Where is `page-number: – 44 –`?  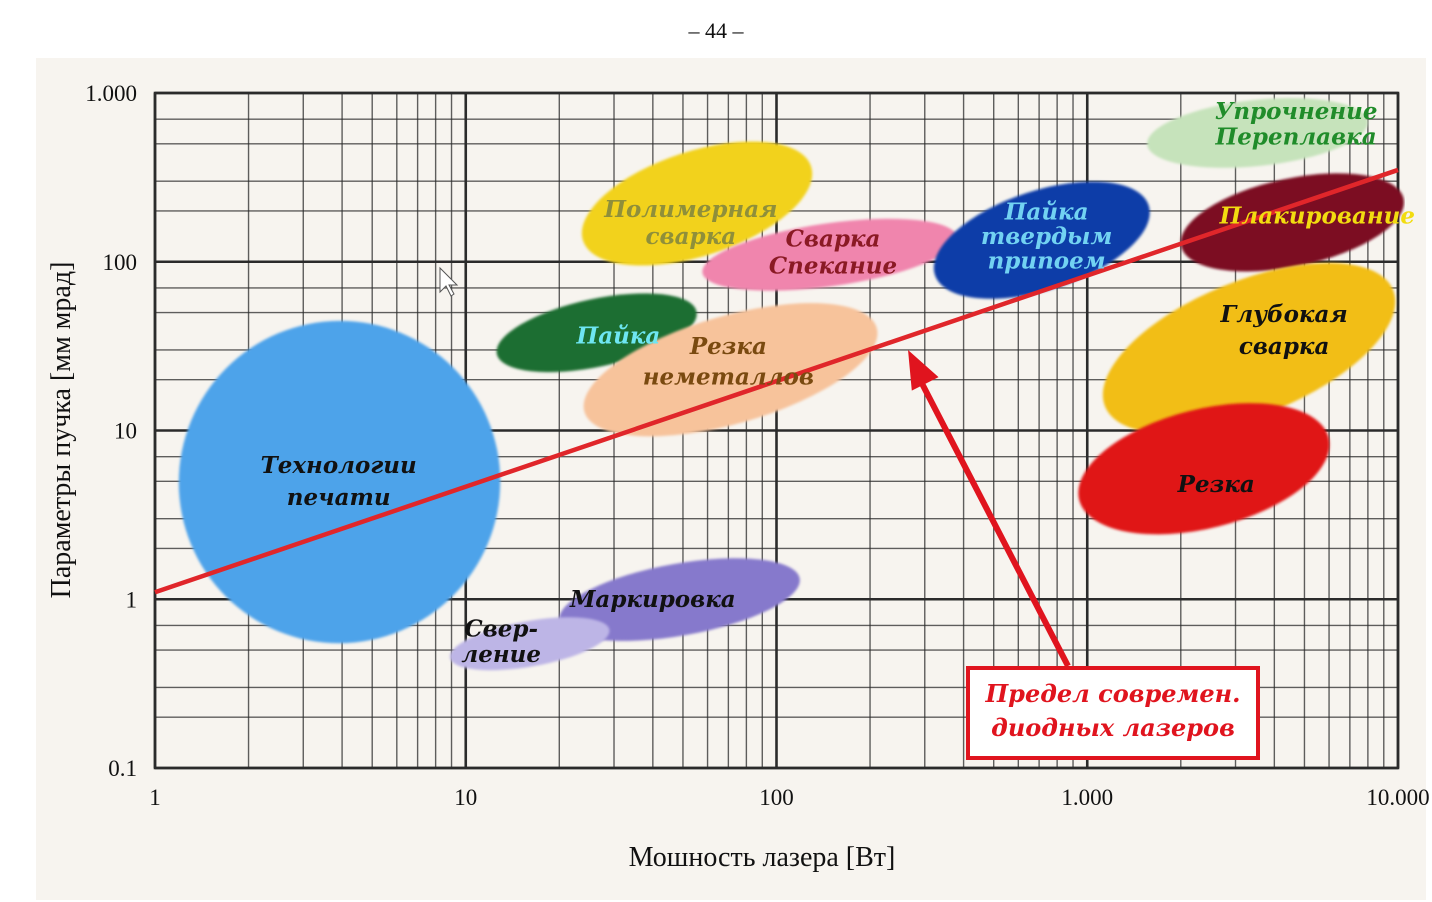
page-number: – 44 – is located at coordinates (716, 30).